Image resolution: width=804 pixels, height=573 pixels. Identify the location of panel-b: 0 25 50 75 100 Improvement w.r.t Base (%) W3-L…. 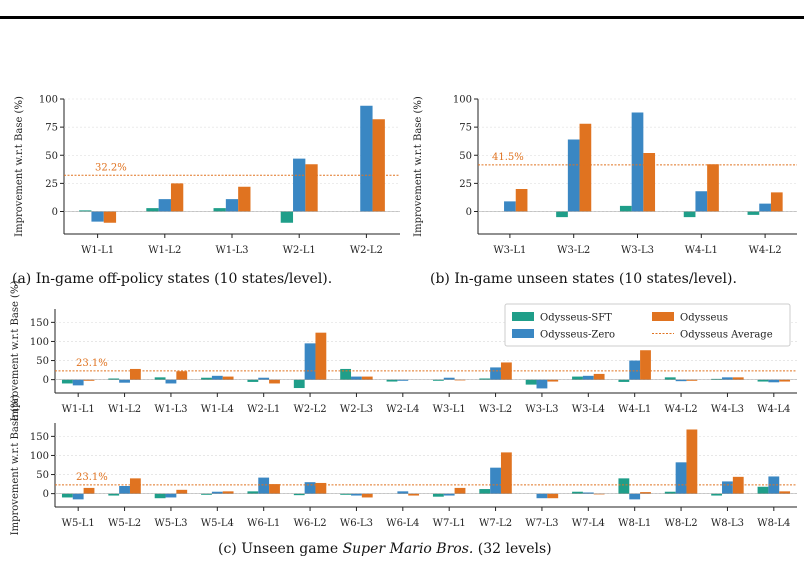
(605, 175).